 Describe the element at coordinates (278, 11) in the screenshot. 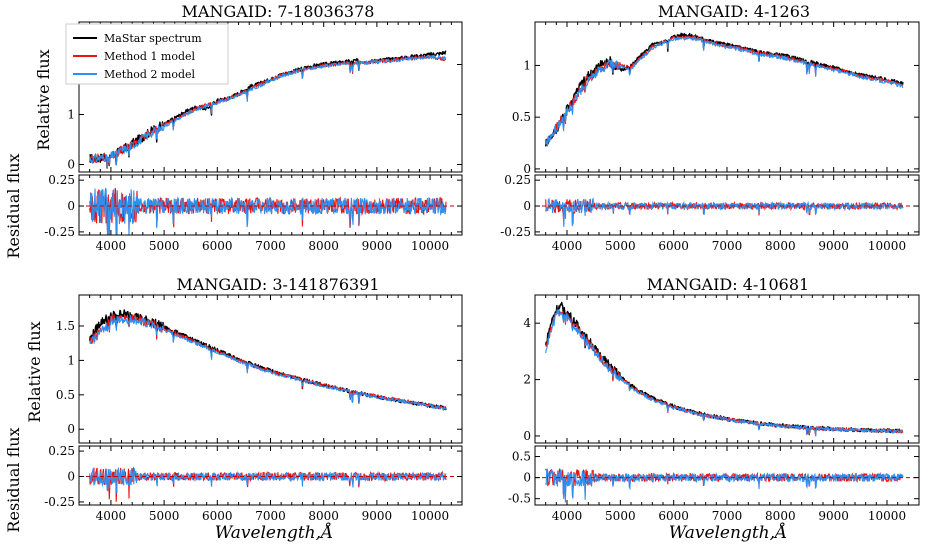

I see `panel-title: MANGAID: 7-18036378` at that location.